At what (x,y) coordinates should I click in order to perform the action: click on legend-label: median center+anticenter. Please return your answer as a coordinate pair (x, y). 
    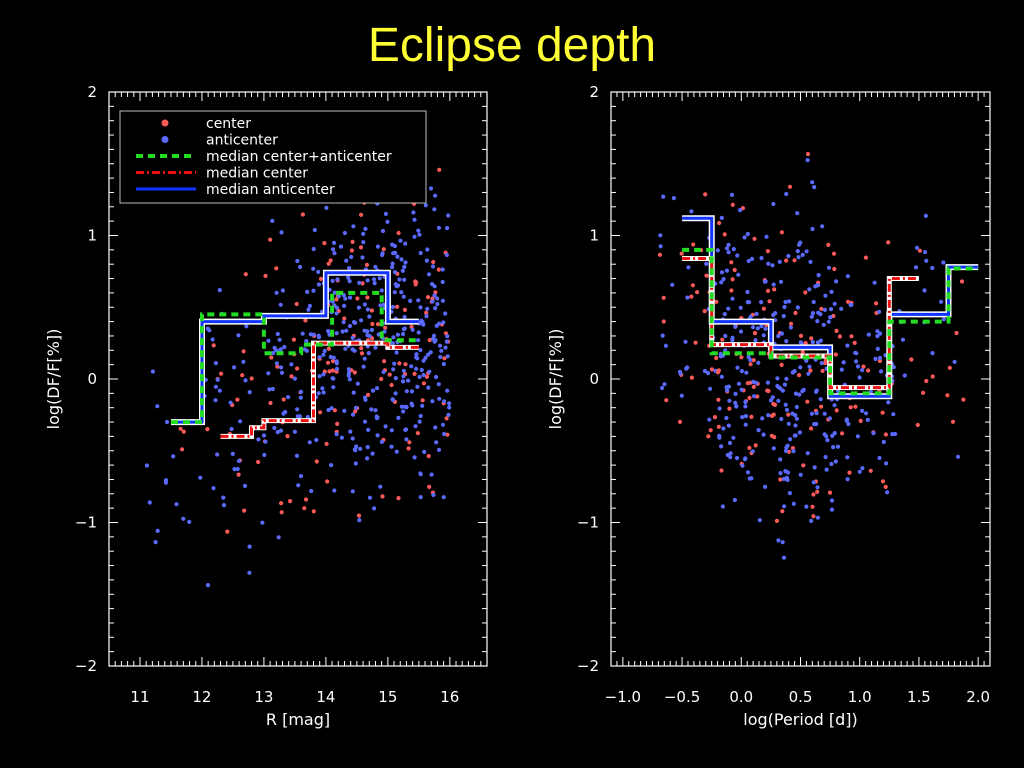
    Looking at the image, I should click on (299, 157).